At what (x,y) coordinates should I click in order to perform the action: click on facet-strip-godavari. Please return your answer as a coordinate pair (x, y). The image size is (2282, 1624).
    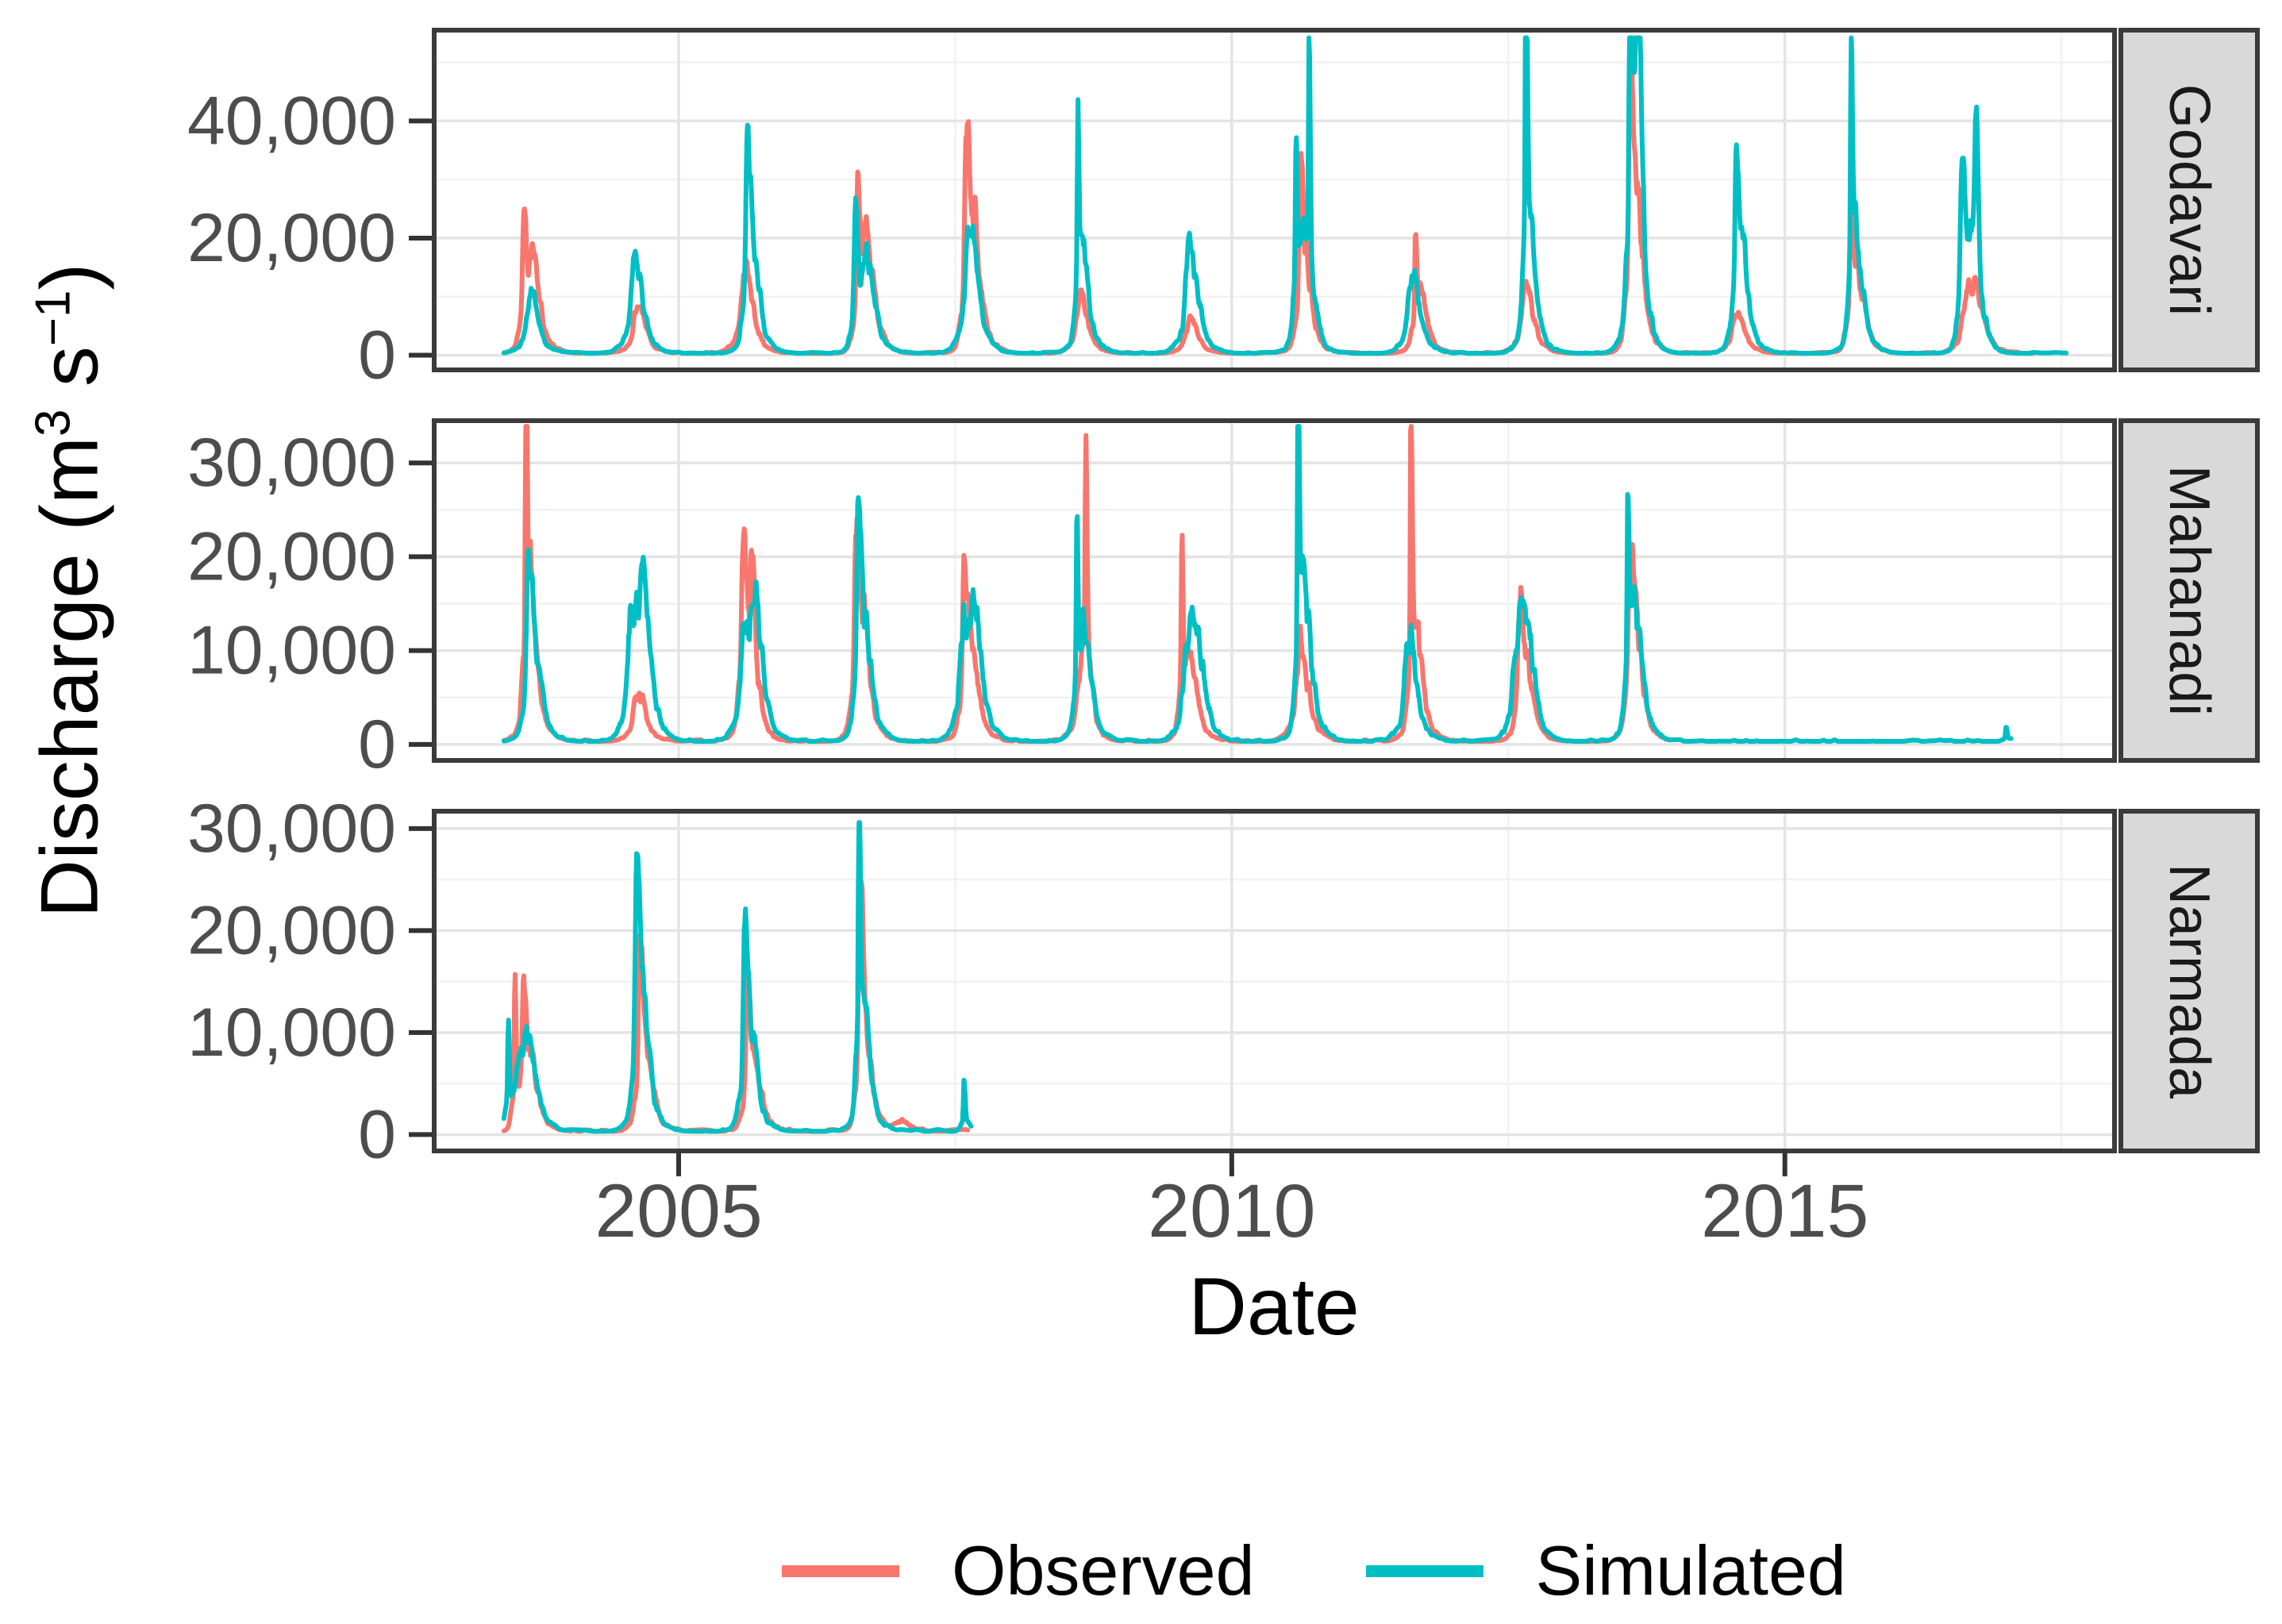
    Looking at the image, I should click on (2189, 200).